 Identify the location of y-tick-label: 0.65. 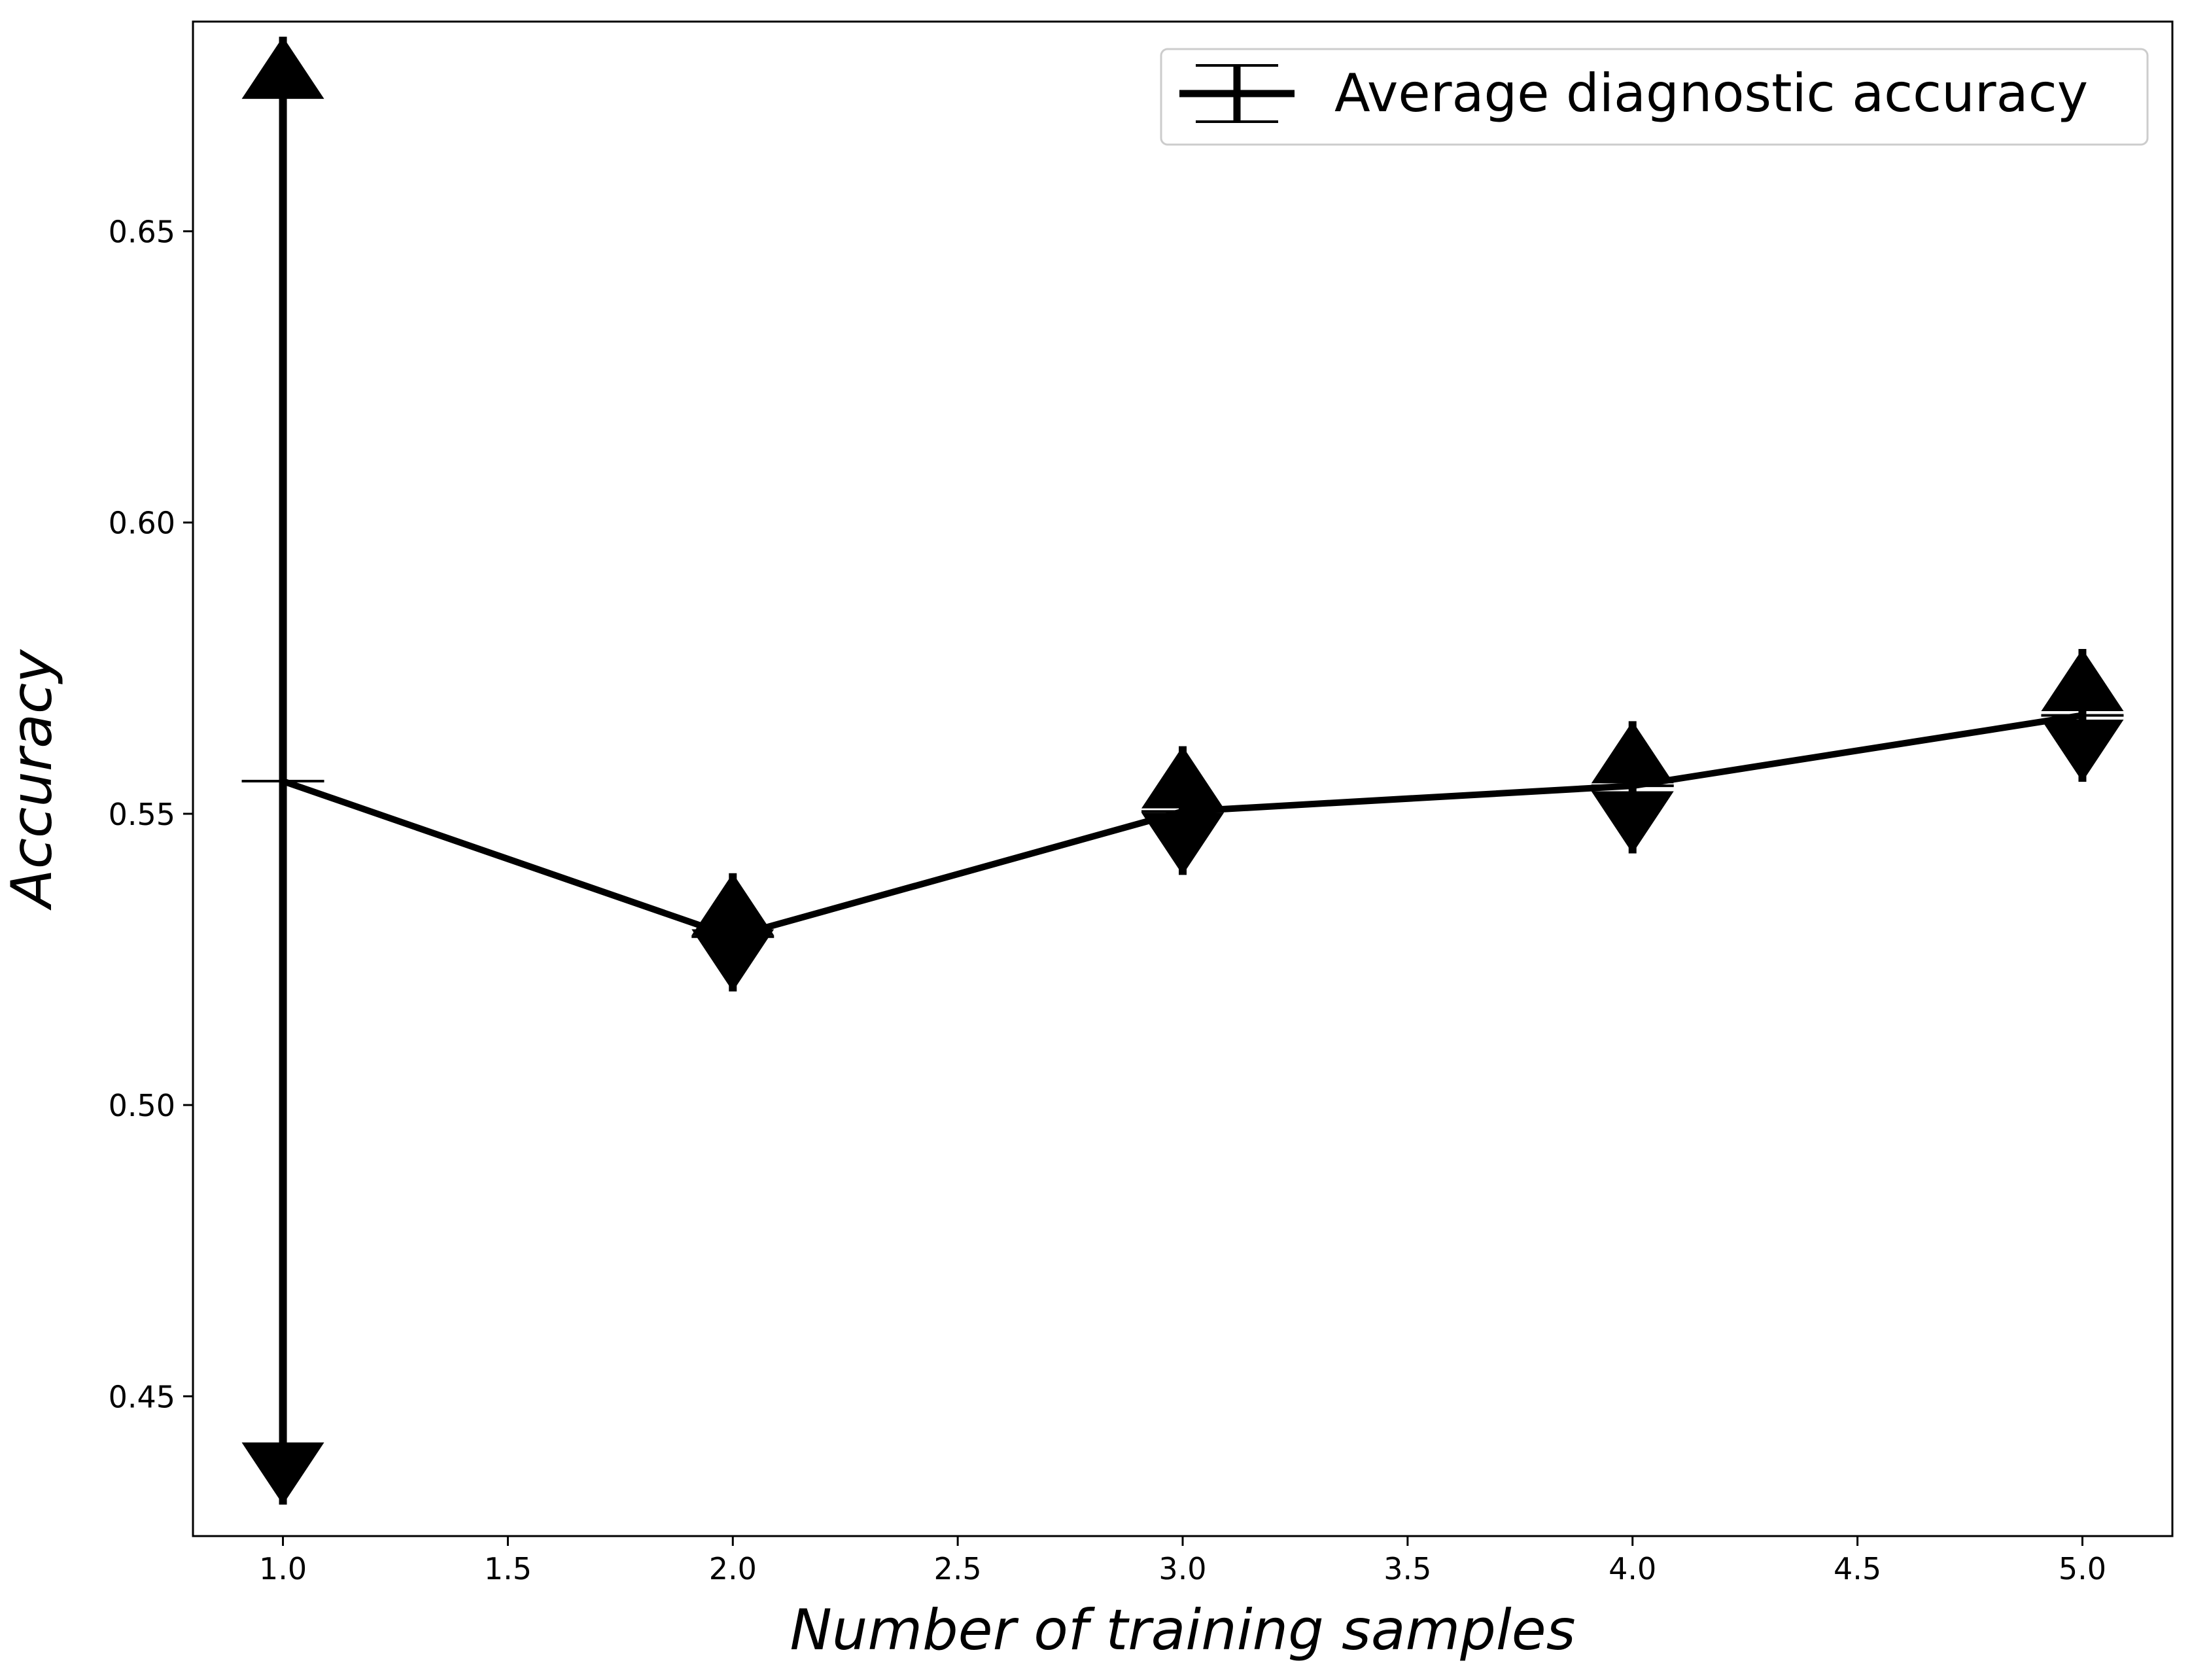
(142, 232).